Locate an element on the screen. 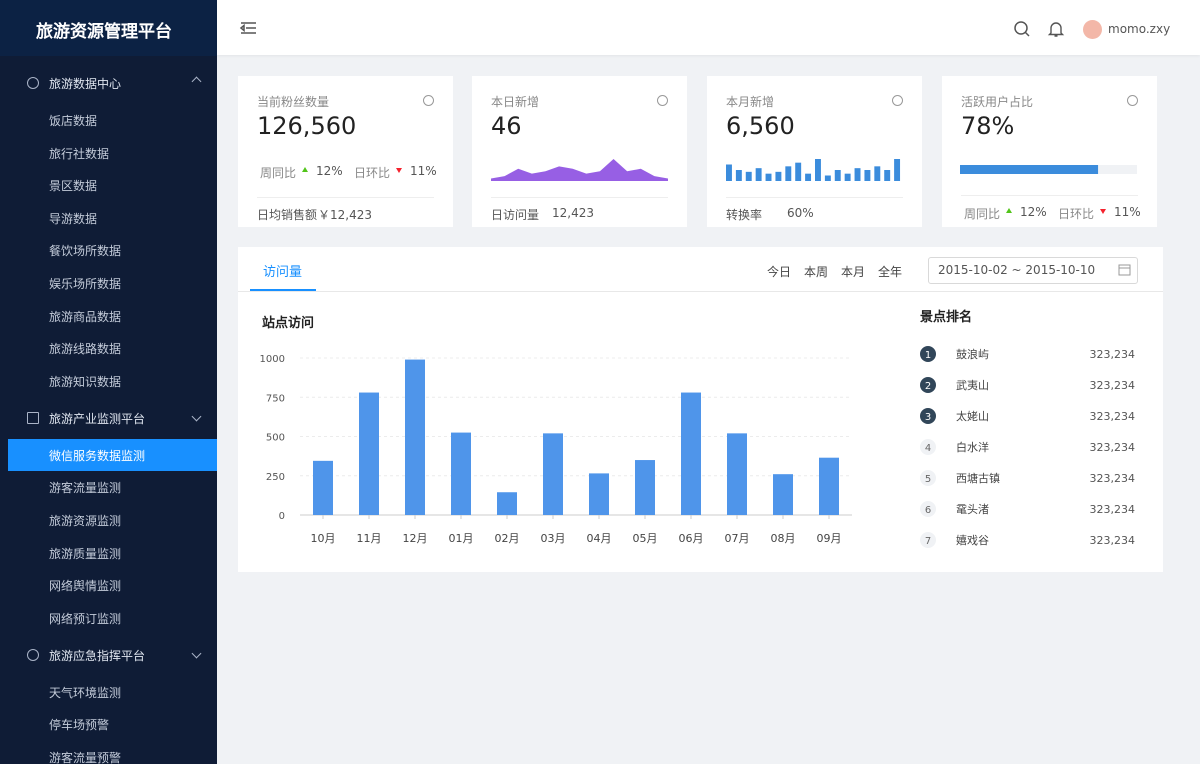  menu-item: 微信服务数据监测 is located at coordinates (97, 455).